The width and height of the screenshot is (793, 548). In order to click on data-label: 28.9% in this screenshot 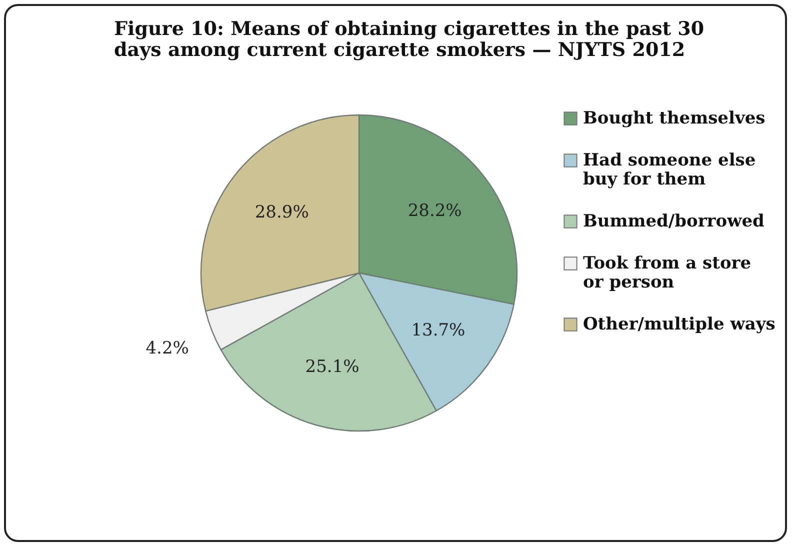, I will do `click(281, 212)`.